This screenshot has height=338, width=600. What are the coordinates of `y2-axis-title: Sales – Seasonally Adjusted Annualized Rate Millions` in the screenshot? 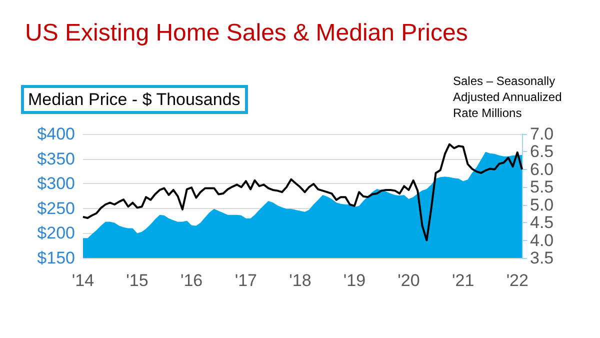 It's located at (509, 97).